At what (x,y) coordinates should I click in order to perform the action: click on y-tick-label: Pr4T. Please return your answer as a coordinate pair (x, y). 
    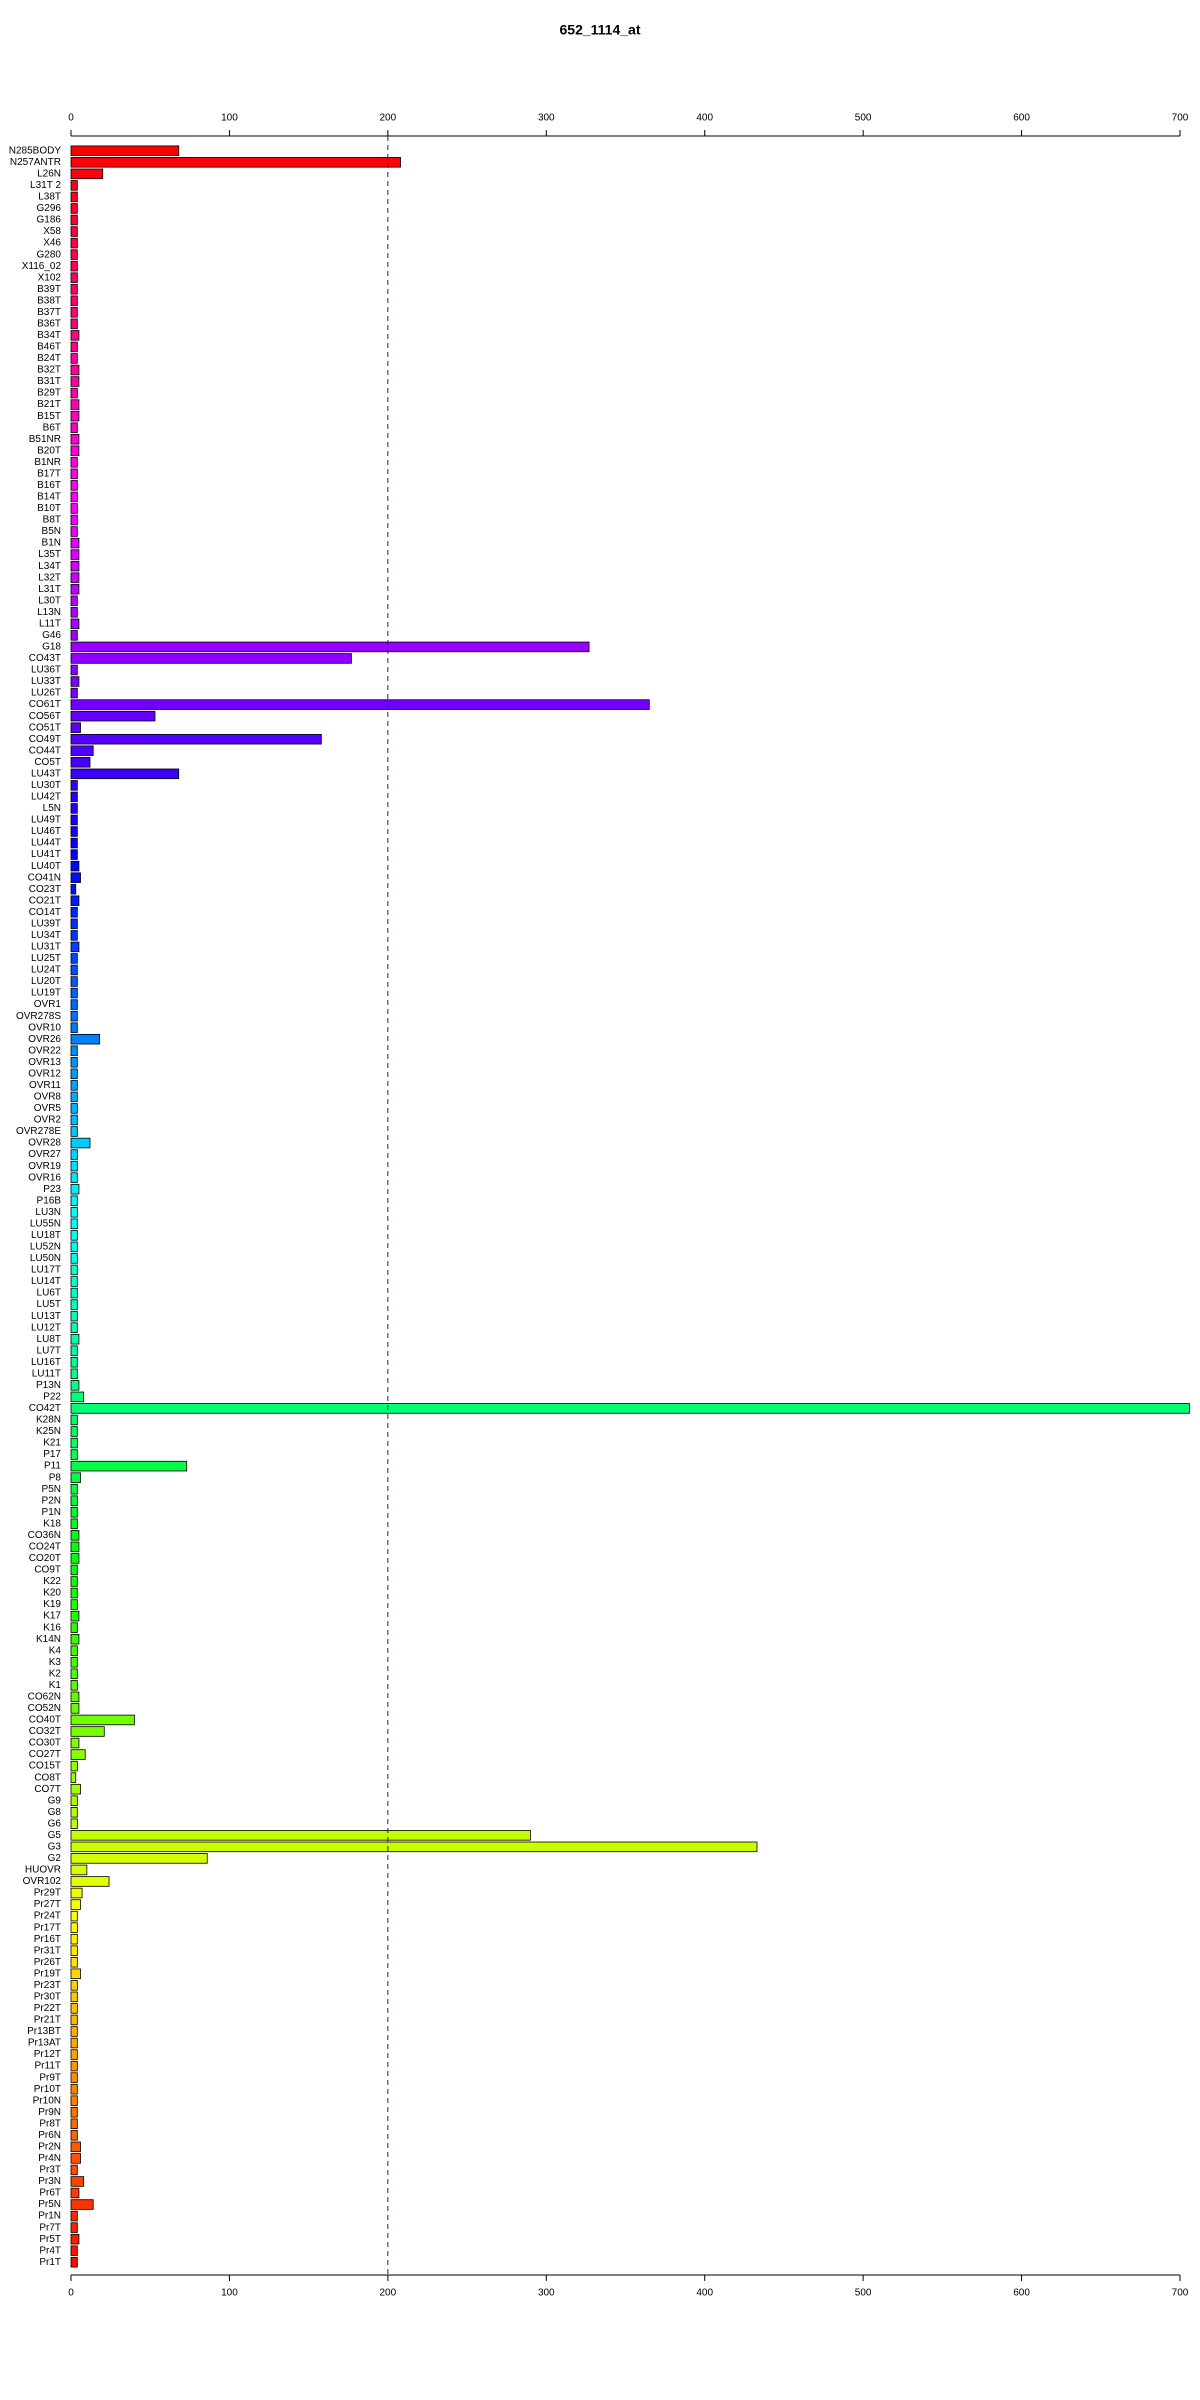
    Looking at the image, I should click on (50, 2250).